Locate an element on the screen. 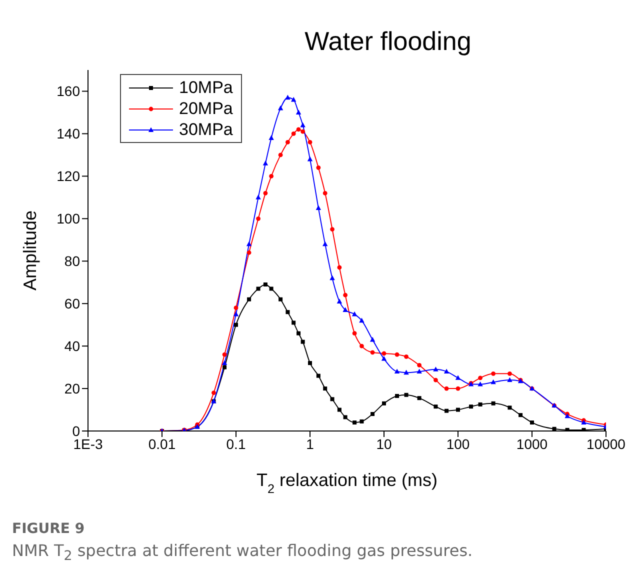  y-tick-label: 120 is located at coordinates (68, 176).